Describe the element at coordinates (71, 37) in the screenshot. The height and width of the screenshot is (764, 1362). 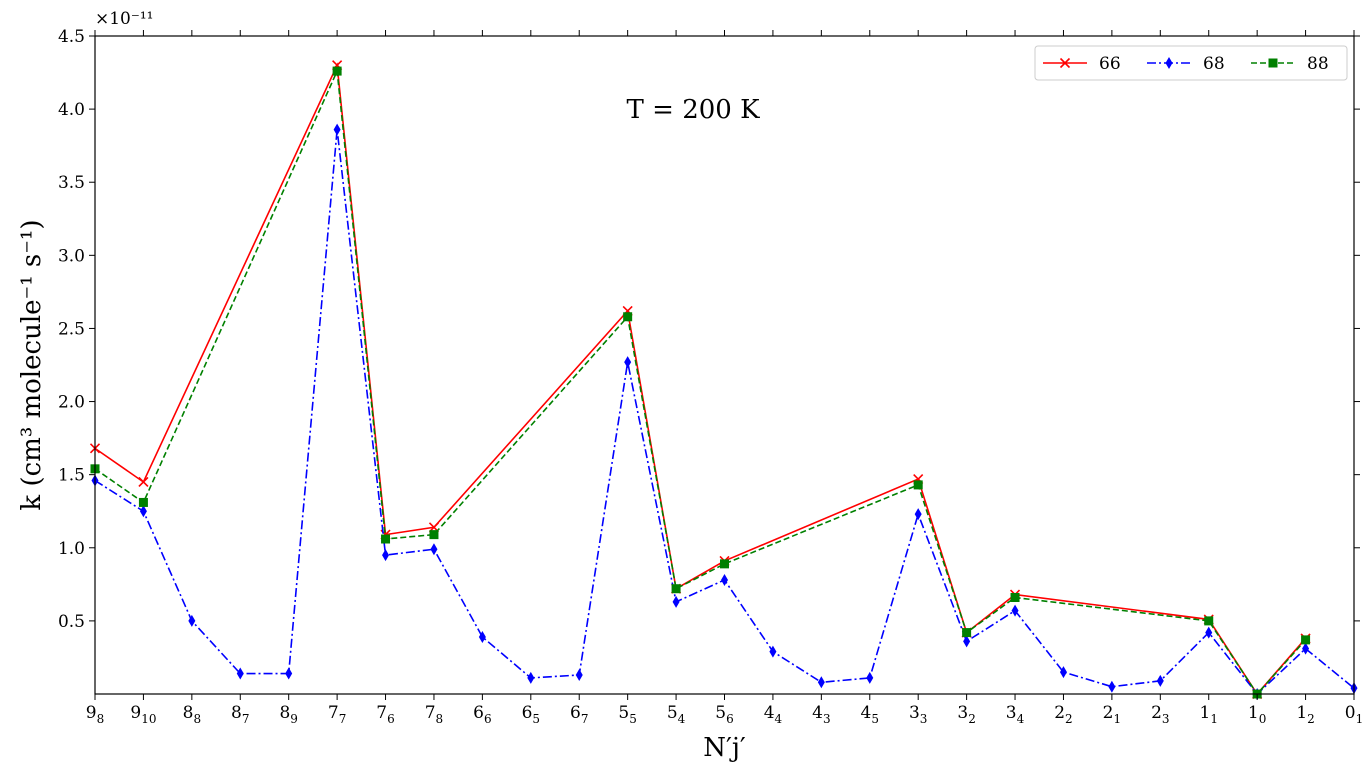
I see `y-tick-label: 4.5` at that location.